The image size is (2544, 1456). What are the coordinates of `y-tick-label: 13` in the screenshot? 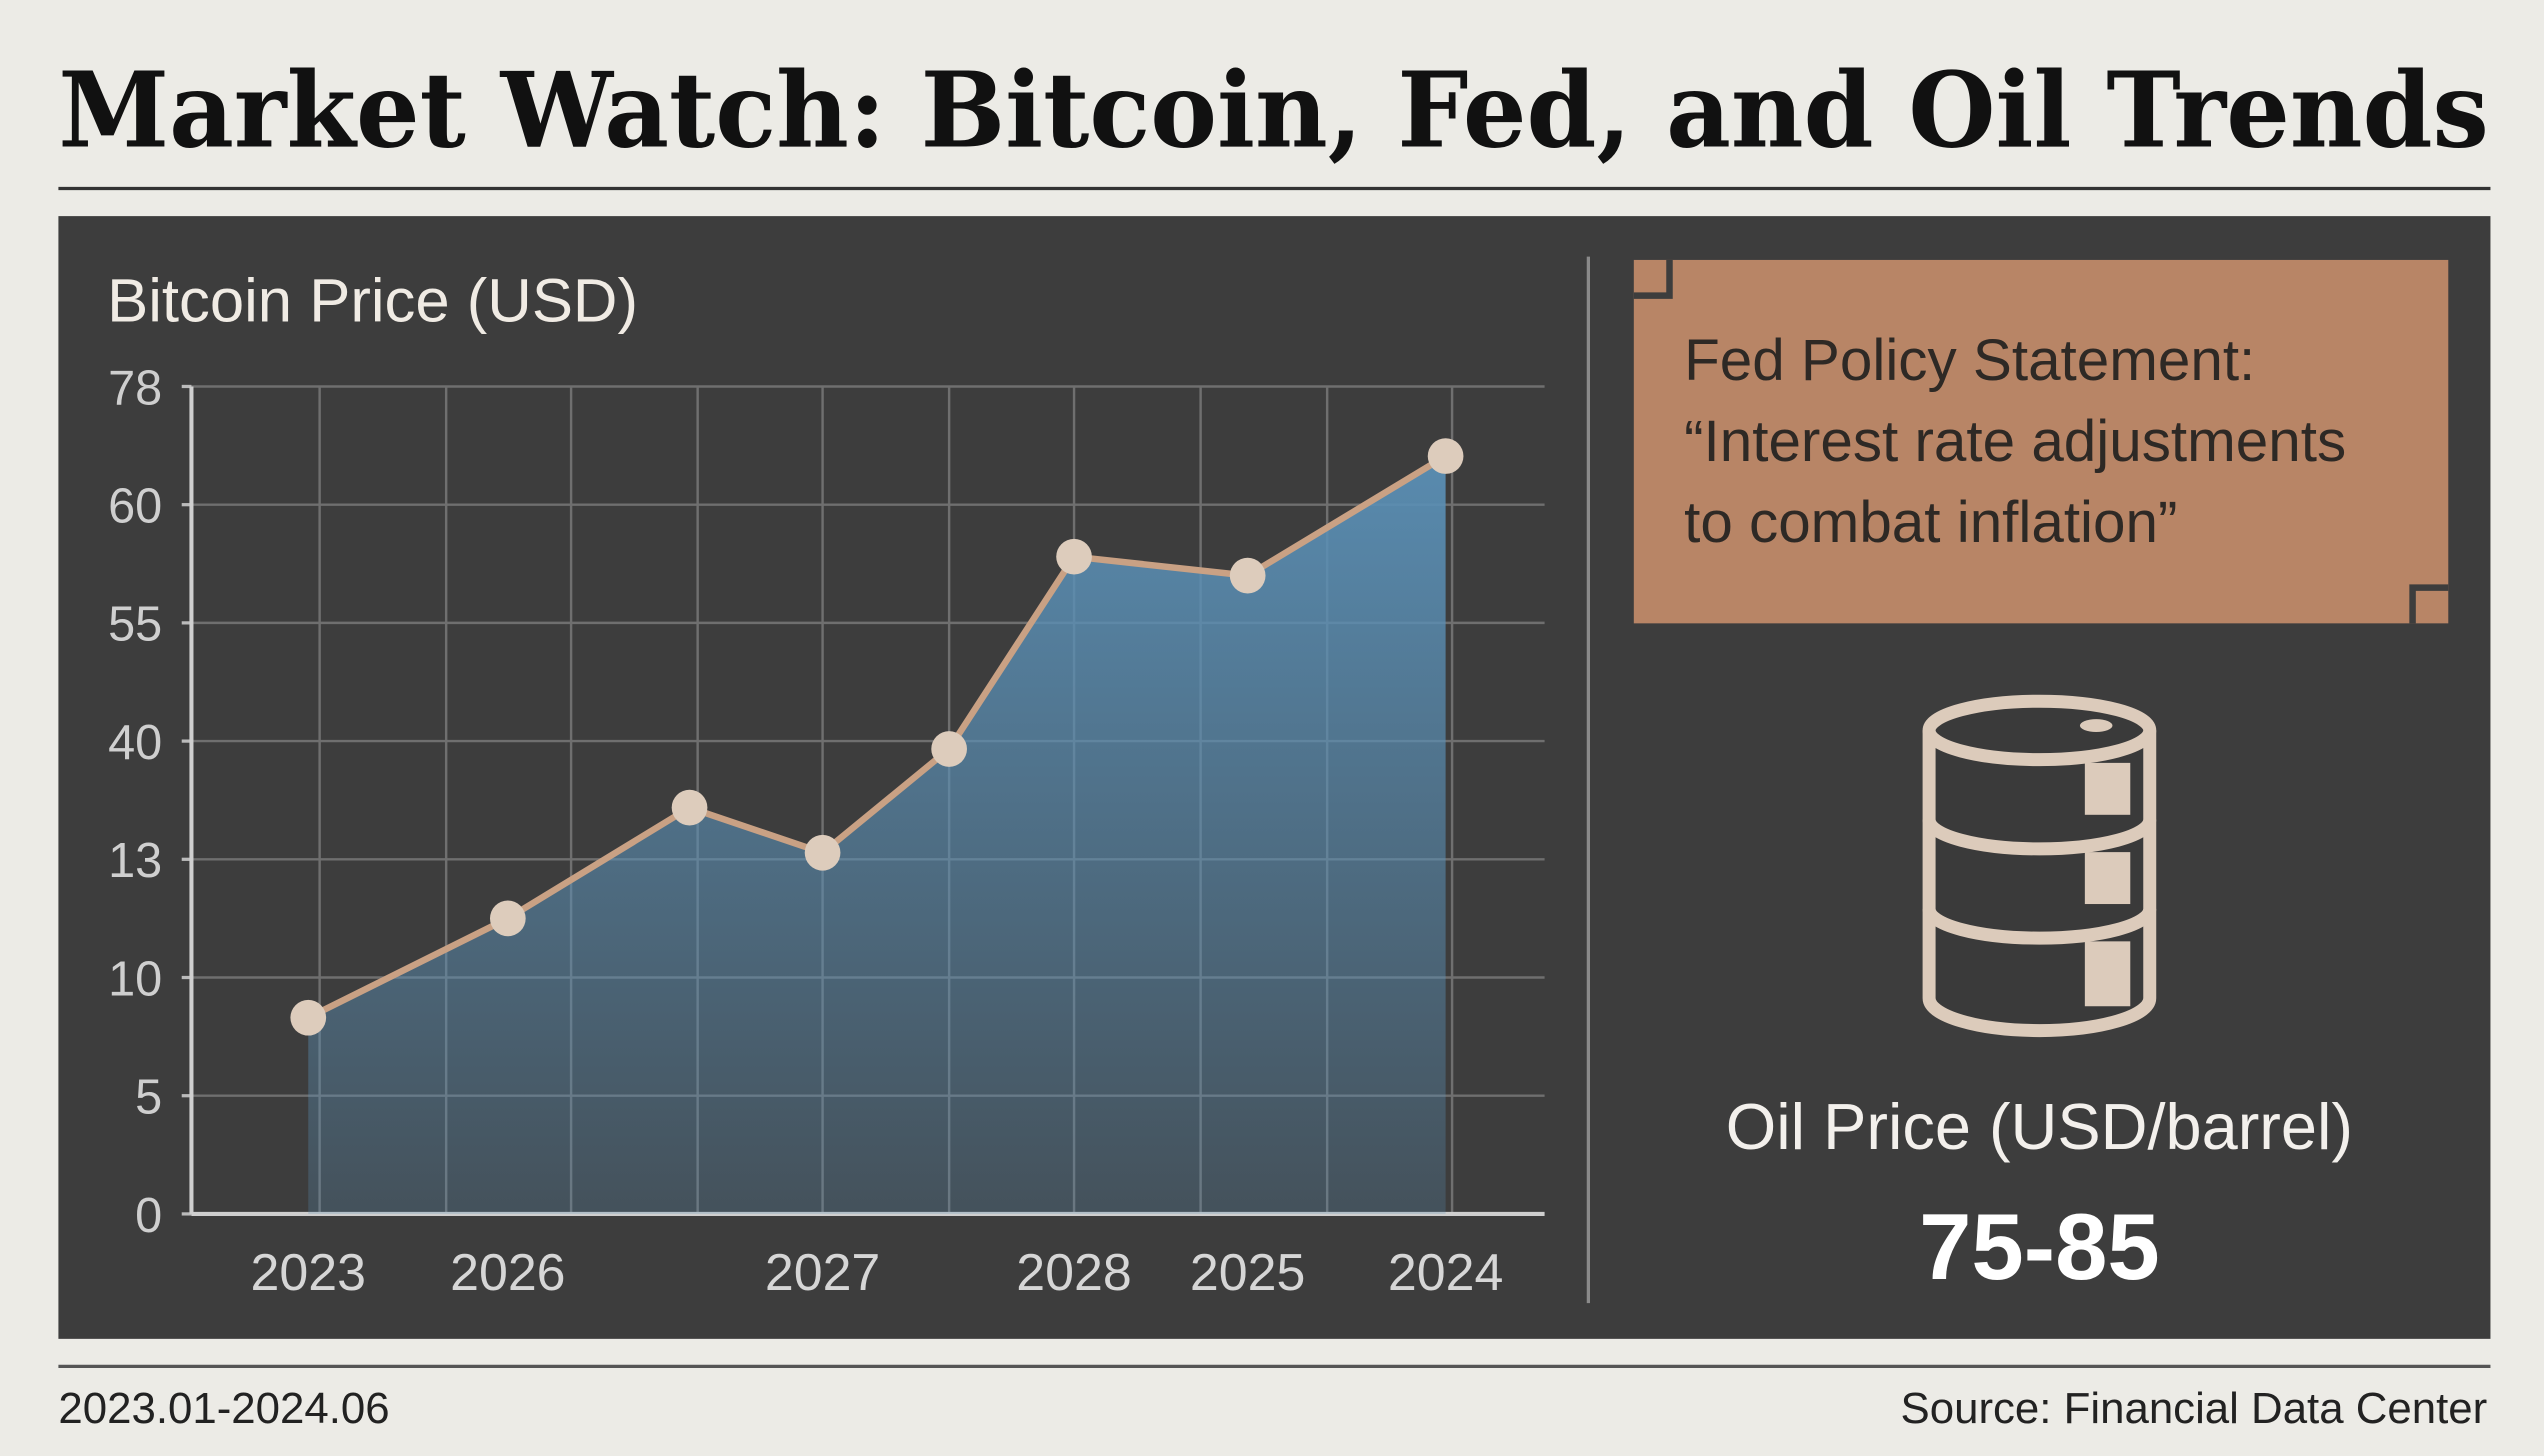 It's located at (135, 861).